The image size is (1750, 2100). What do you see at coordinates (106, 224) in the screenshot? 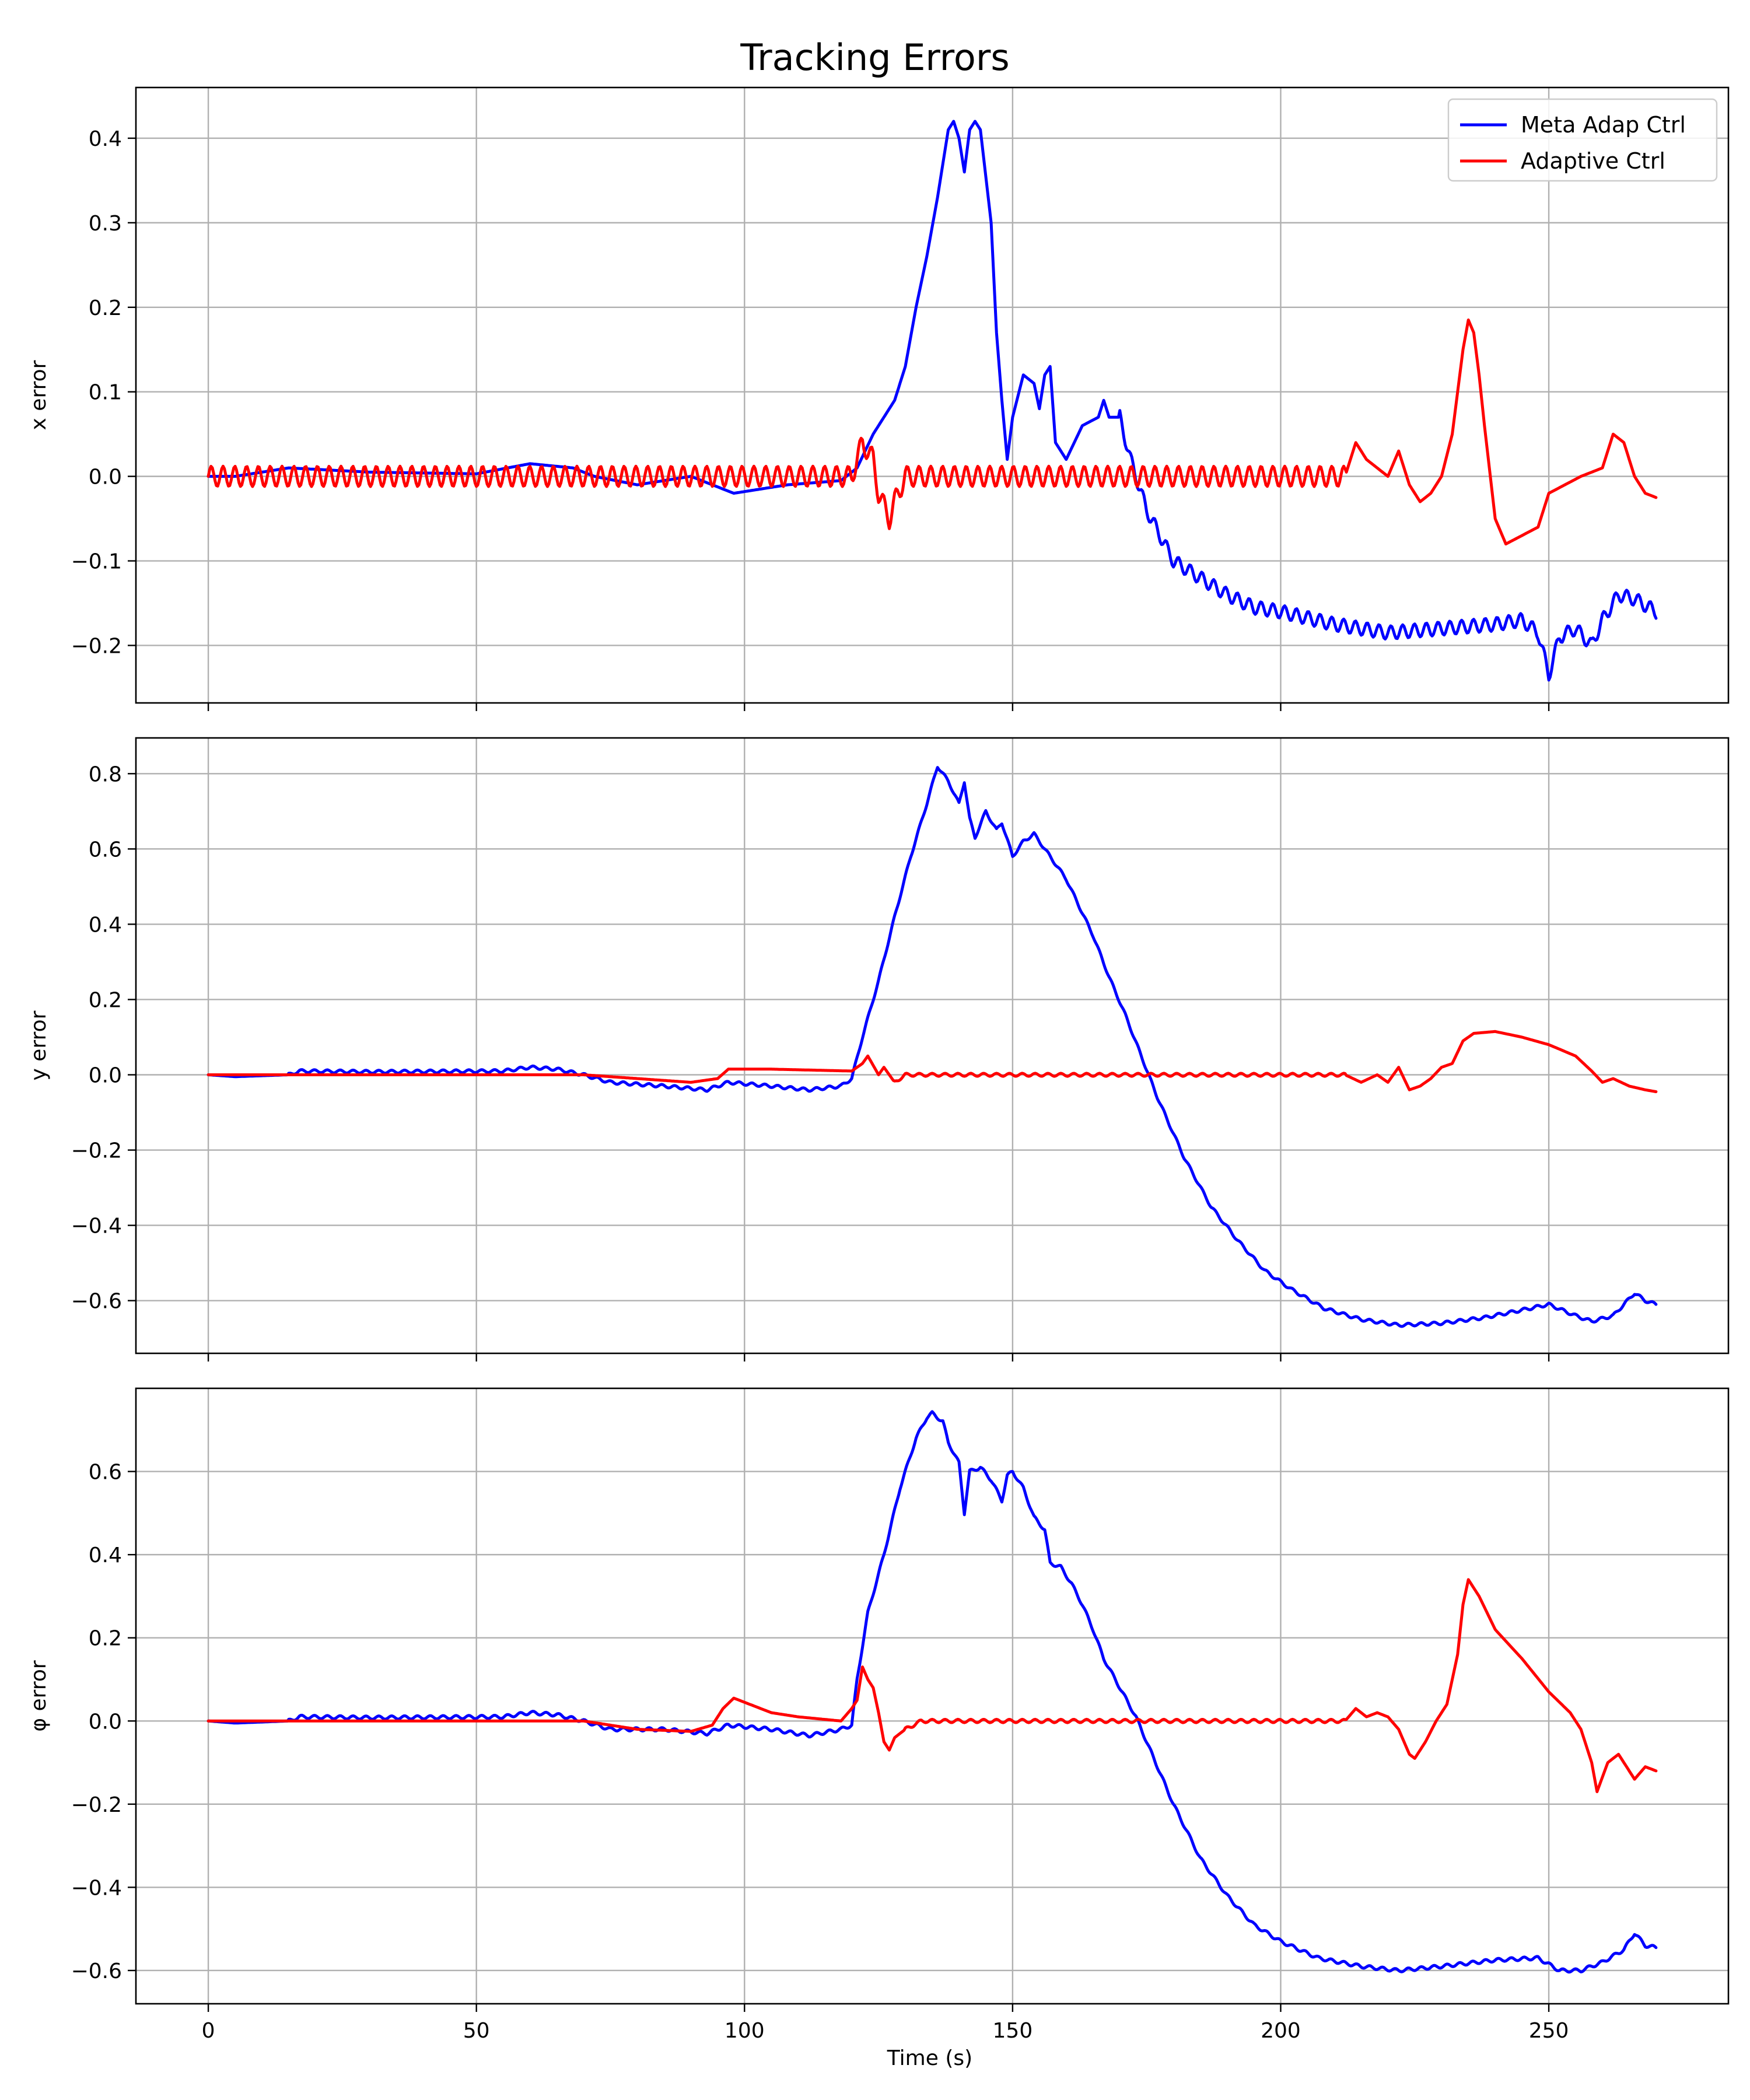
I see `y-tick-label: 0.3` at bounding box center [106, 224].